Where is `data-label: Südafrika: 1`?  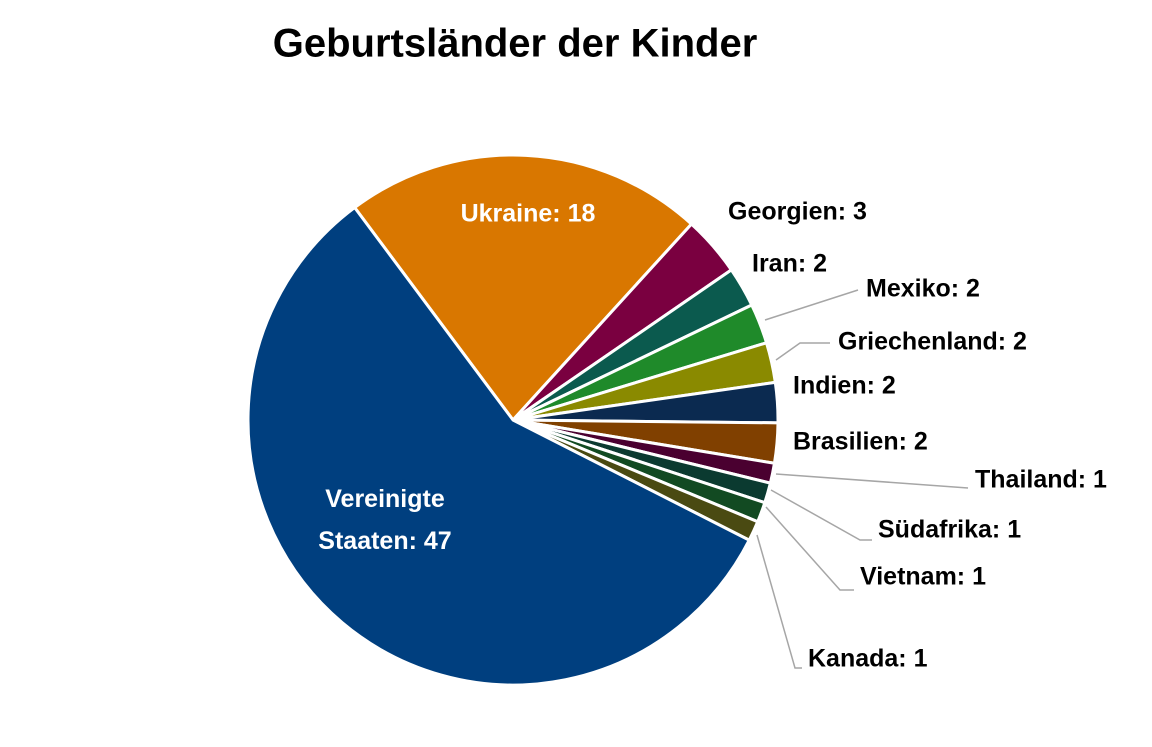 data-label: Südafrika: 1 is located at coordinates (949, 530).